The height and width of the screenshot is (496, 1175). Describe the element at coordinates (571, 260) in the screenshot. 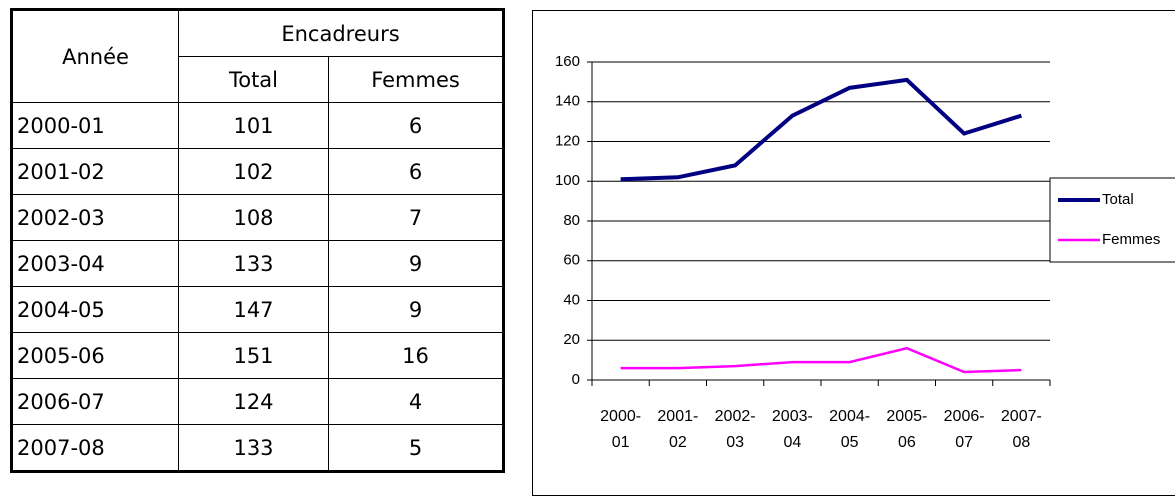

I see `y-tick-label: 60` at that location.